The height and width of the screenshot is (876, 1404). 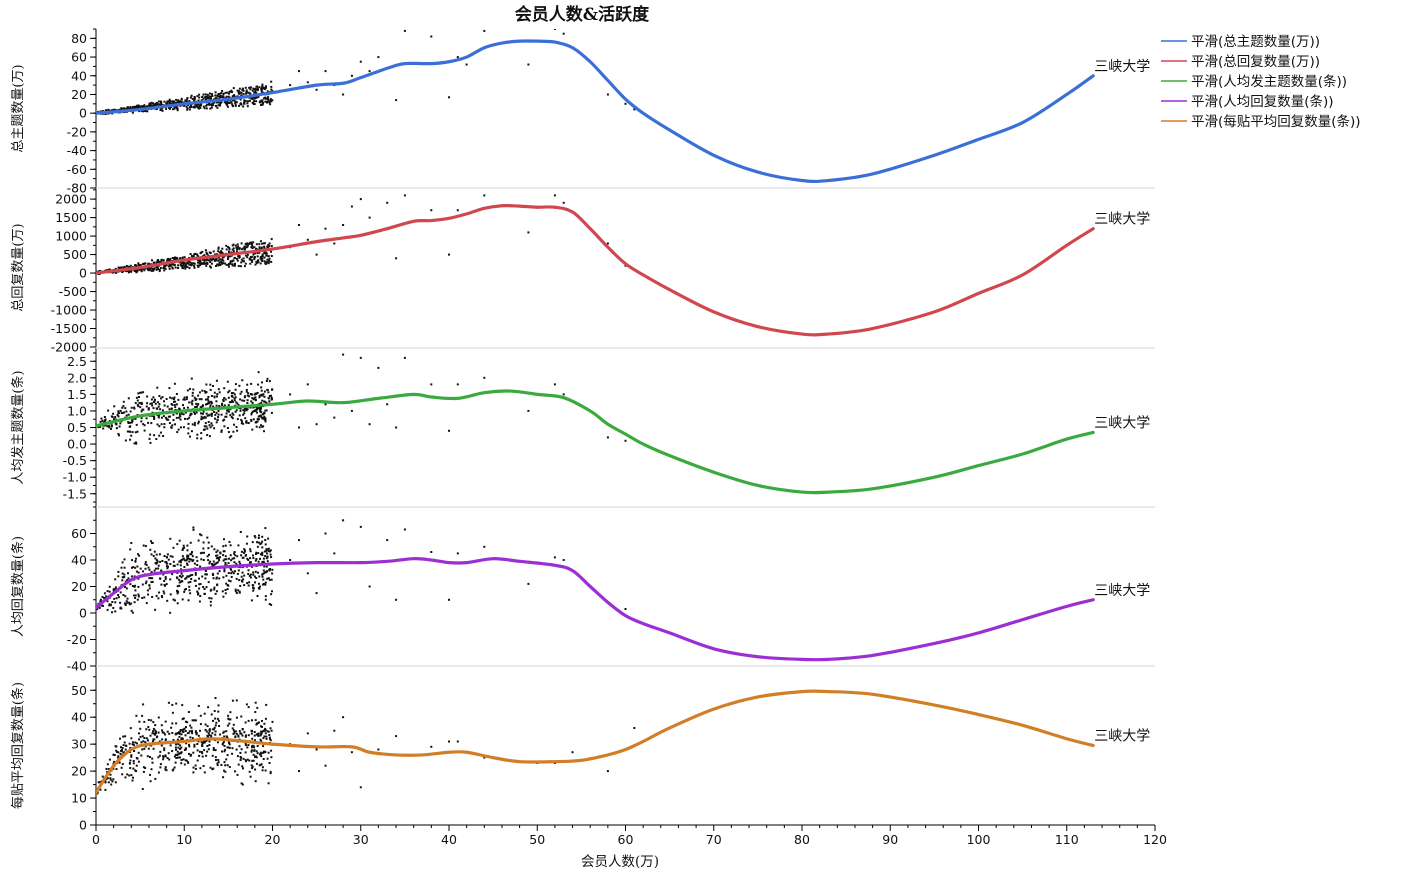 I want to click on x-tick-label: 110, so click(x=1067, y=839).